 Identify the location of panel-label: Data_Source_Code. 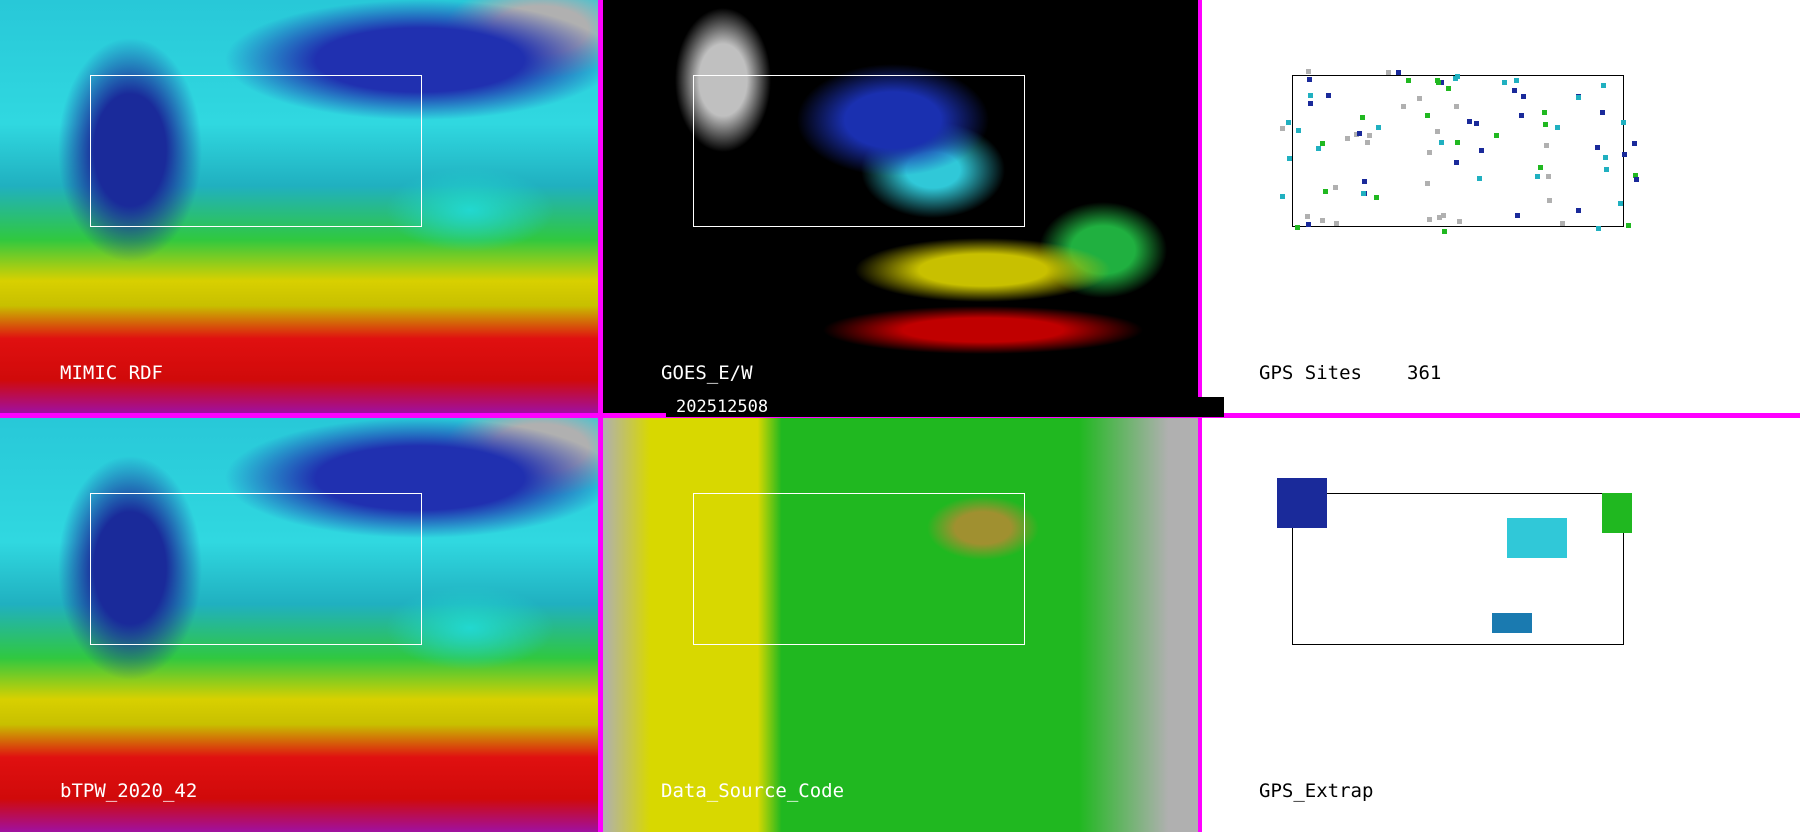
(753, 791).